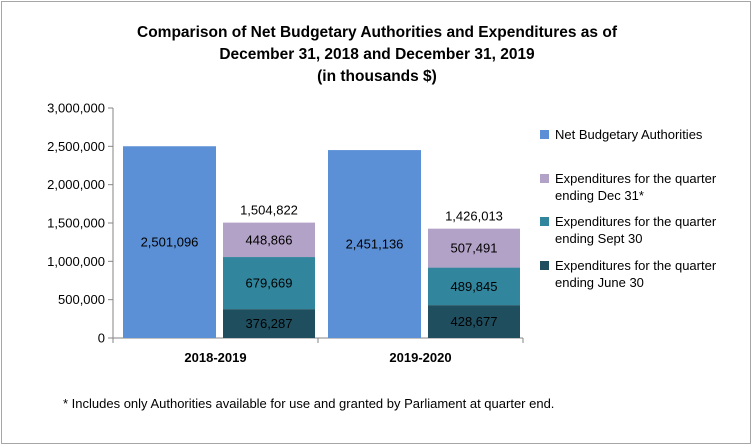 Image resolution: width=754 pixels, height=447 pixels. Describe the element at coordinates (81, 299) in the screenshot. I see `y-tick-label-1: 500,000` at that location.